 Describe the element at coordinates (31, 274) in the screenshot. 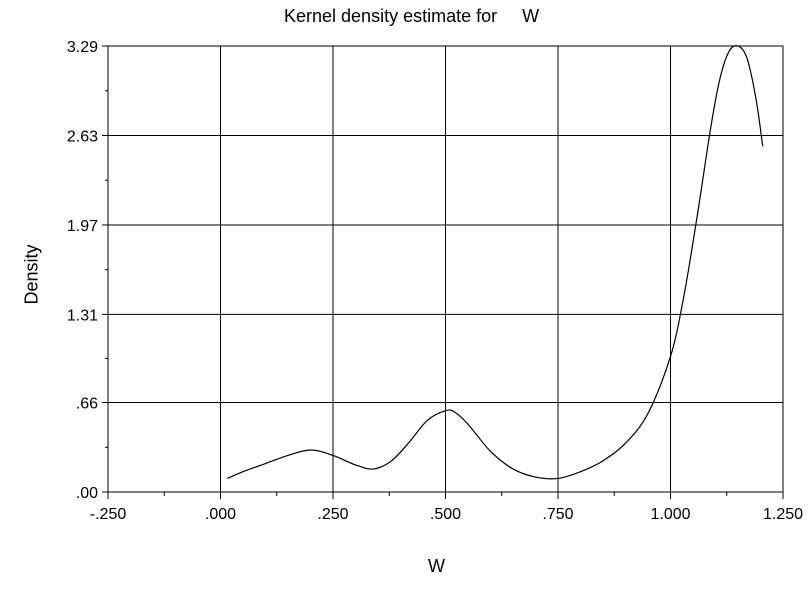

I see `y-axis-label: Density` at that location.